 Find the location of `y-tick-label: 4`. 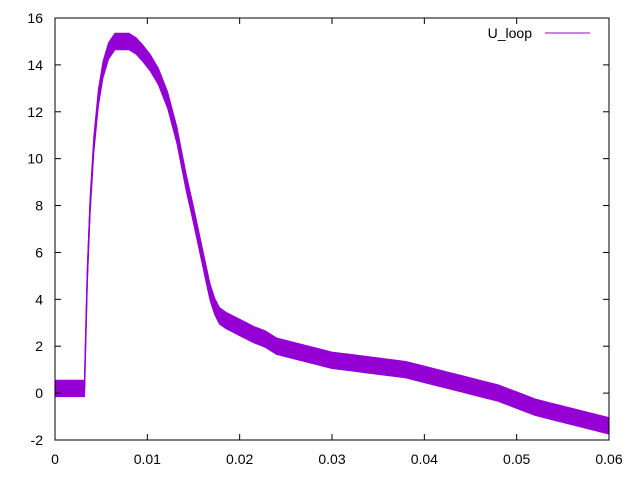

y-tick-label: 4 is located at coordinates (39, 299).